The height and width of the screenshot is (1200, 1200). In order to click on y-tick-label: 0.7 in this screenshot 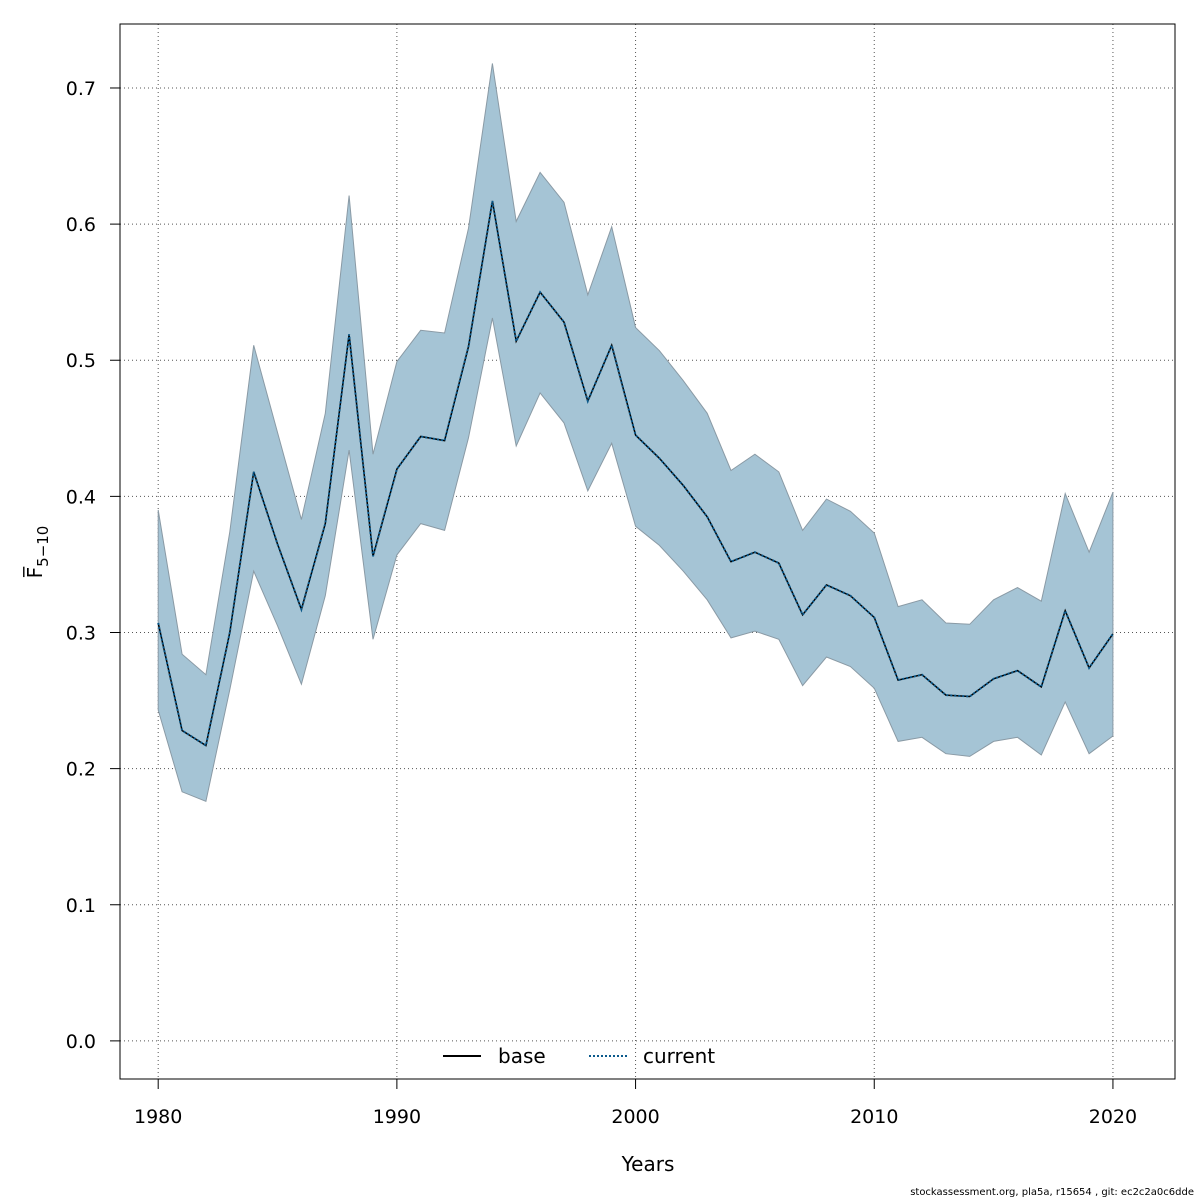, I will do `click(81, 89)`.